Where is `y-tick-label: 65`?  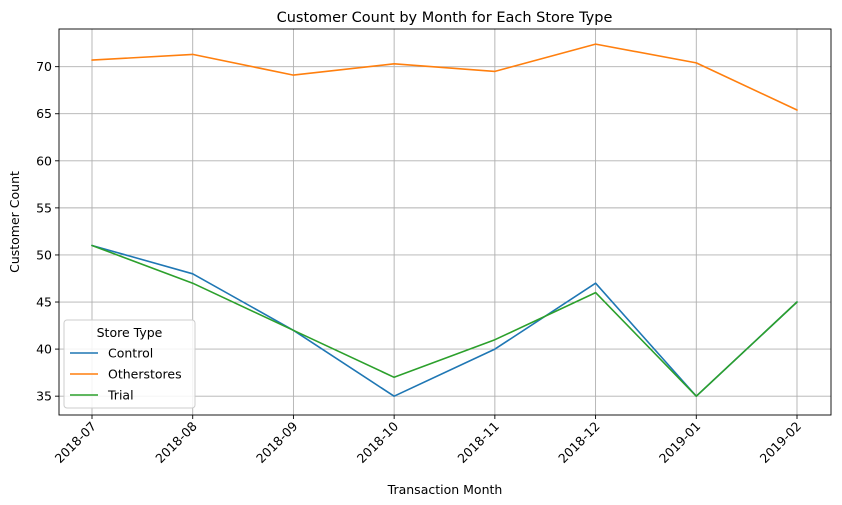 y-tick-label: 65 is located at coordinates (44, 113).